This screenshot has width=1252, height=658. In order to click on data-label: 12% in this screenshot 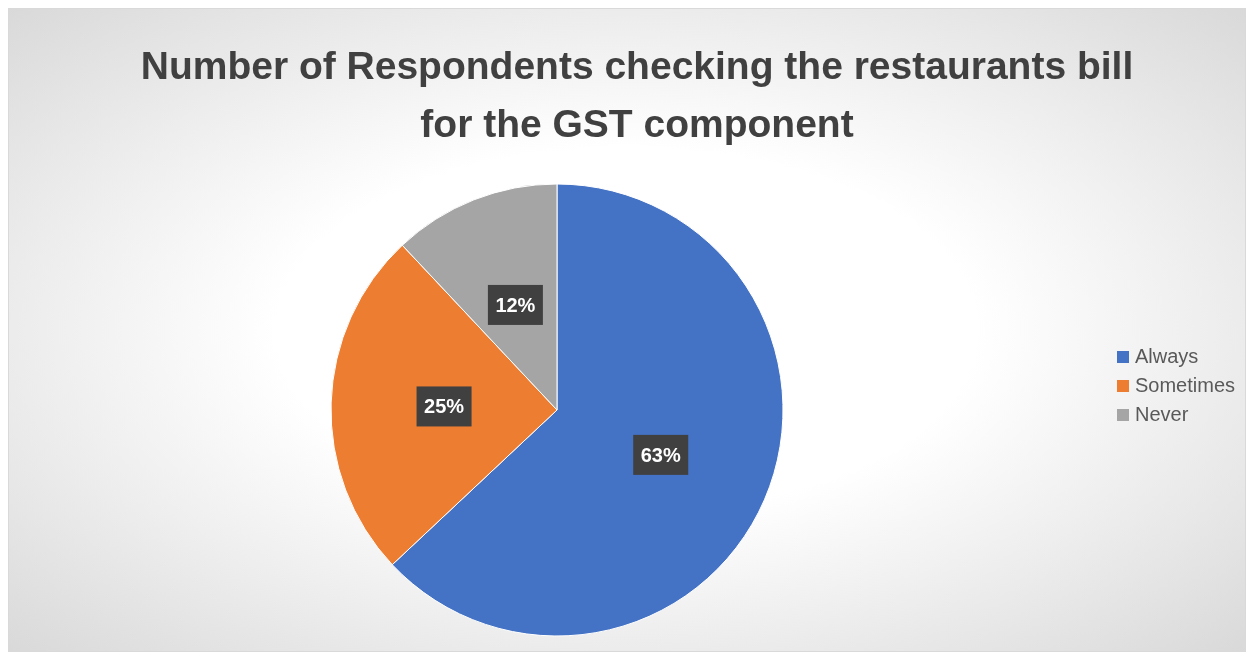, I will do `click(515, 304)`.